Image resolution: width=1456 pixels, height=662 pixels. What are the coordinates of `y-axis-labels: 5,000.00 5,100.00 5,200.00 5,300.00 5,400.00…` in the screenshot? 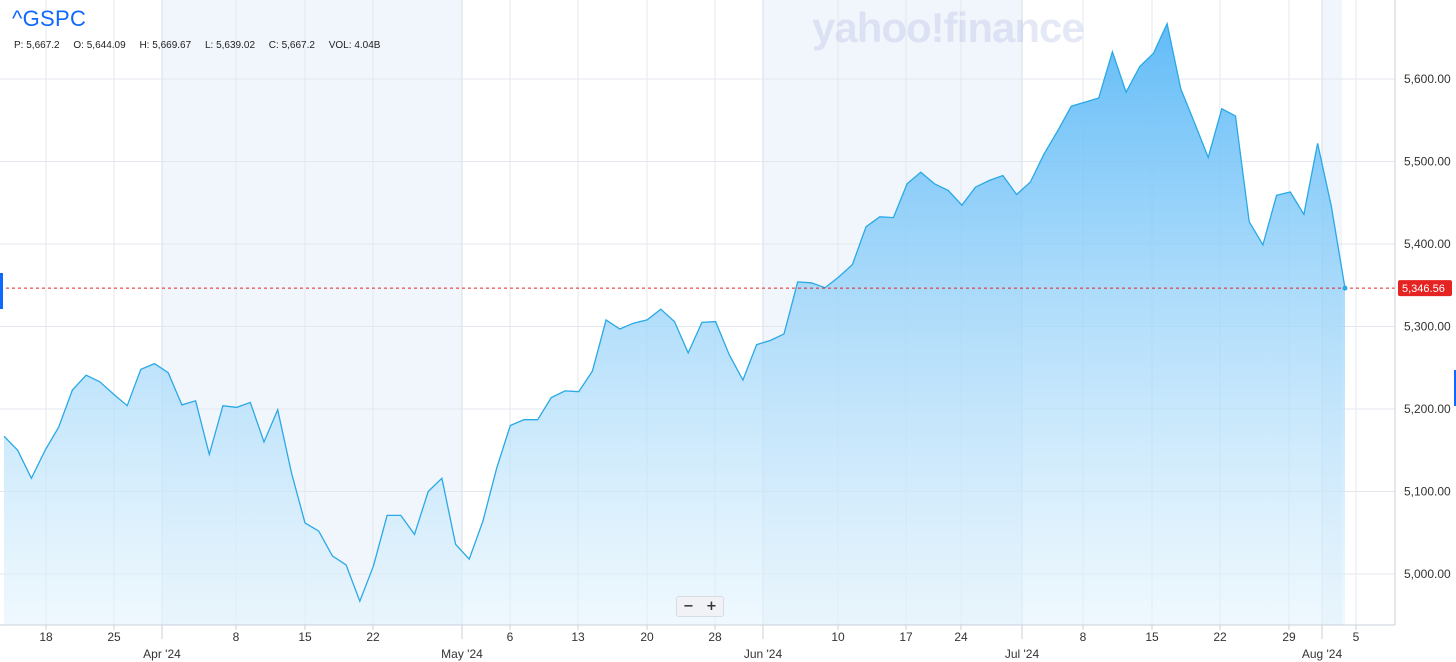 It's located at (1427, 326).